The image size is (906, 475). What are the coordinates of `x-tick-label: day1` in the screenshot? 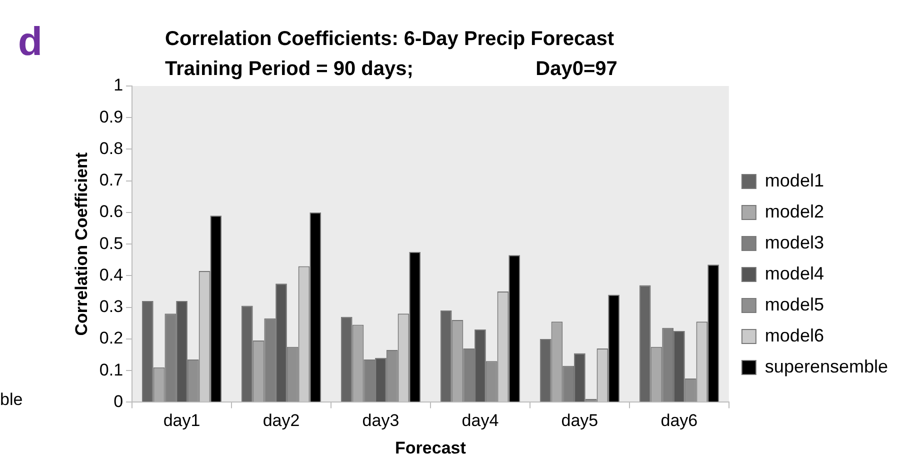 It's located at (181, 420).